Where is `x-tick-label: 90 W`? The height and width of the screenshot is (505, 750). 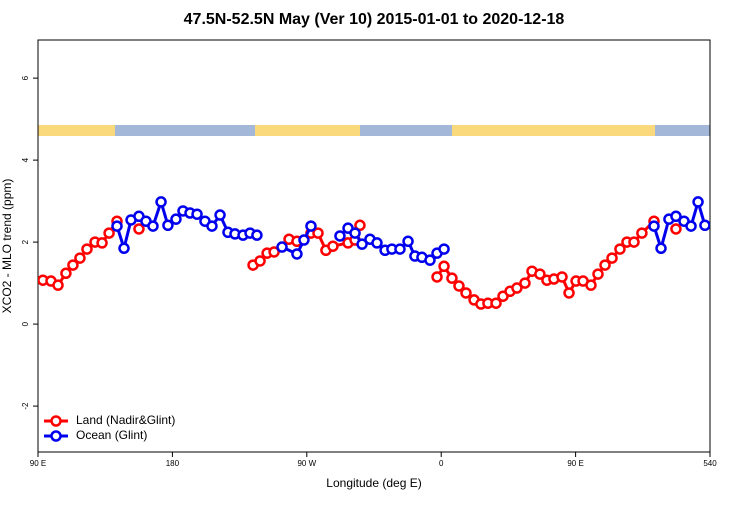 x-tick-label: 90 W is located at coordinates (306, 463).